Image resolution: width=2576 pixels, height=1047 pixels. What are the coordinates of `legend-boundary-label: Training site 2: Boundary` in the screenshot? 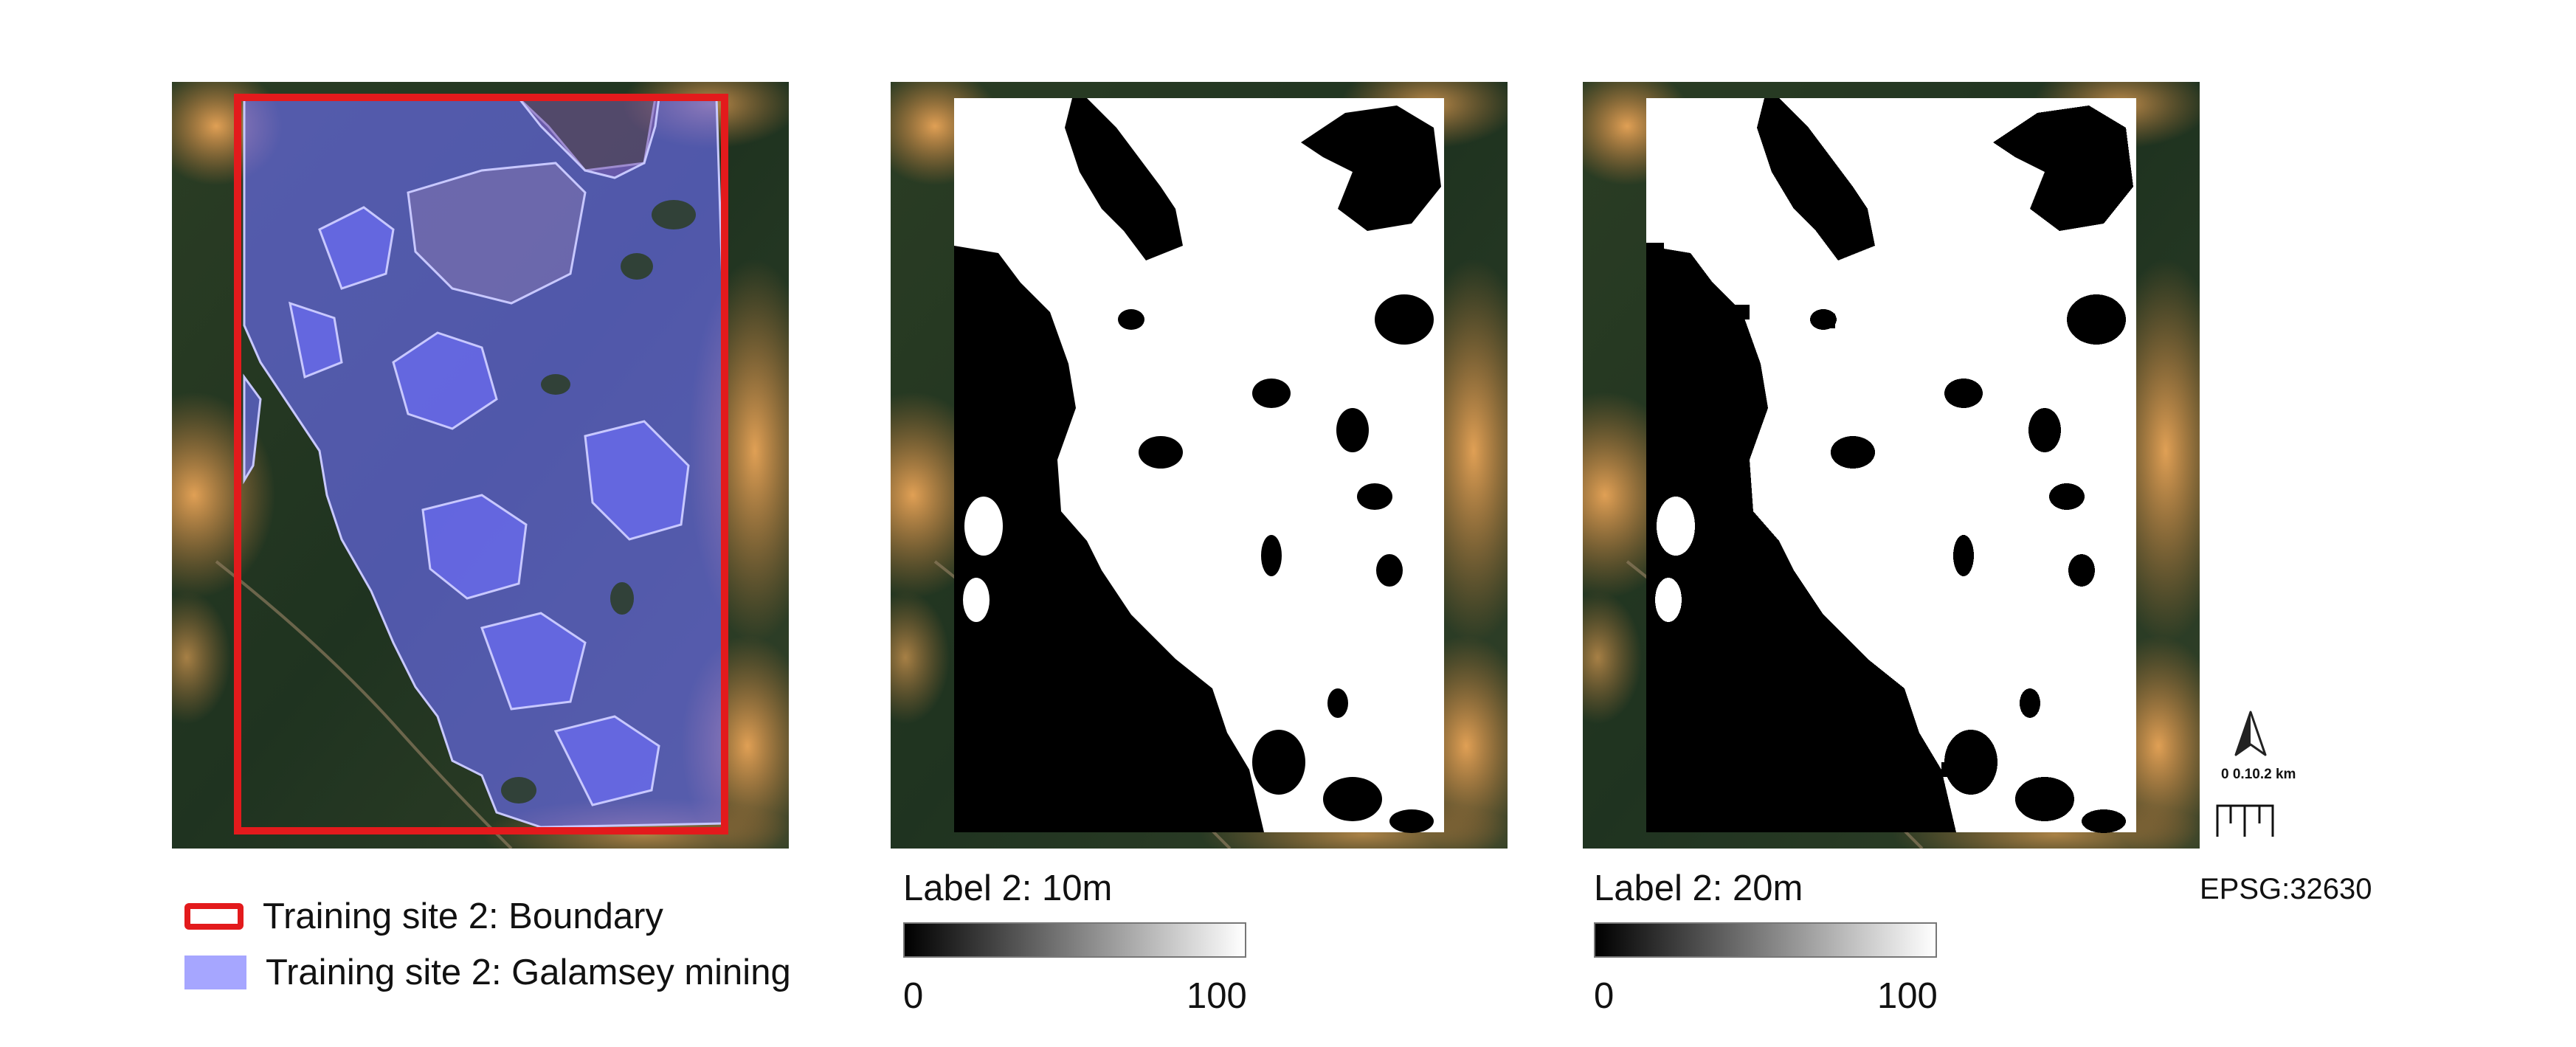 It's located at (463, 916).